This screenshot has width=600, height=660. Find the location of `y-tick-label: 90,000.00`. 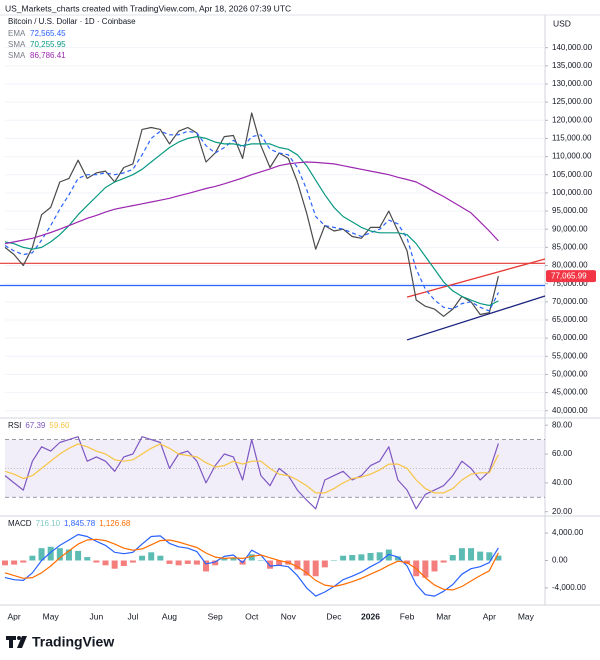

y-tick-label: 90,000.00 is located at coordinates (570, 228).